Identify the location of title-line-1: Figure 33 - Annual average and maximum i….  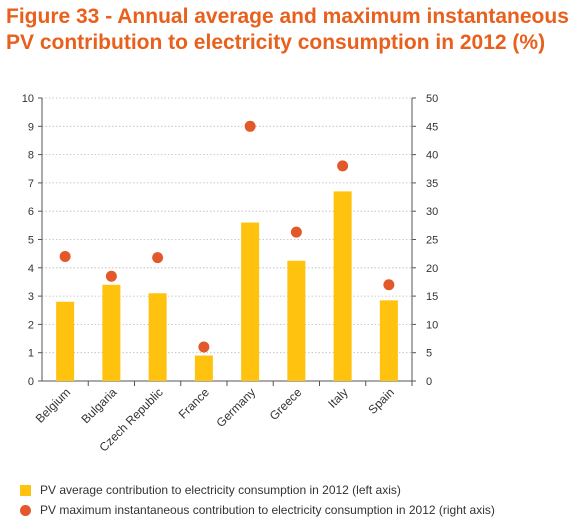
(287, 16).